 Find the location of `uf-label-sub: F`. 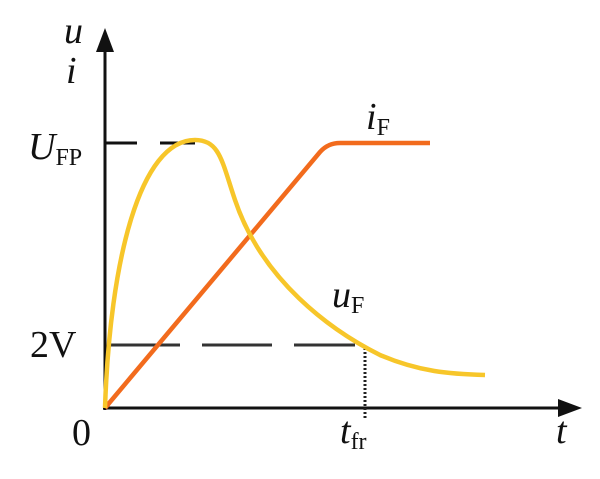

uf-label-sub: F is located at coordinates (358, 306).